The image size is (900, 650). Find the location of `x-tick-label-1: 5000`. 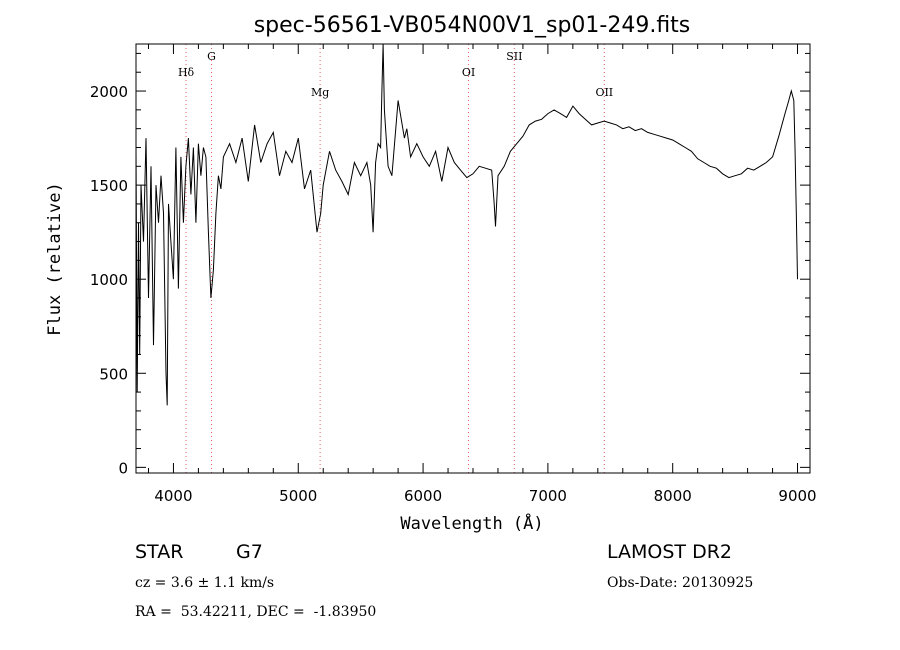

x-tick-label-1: 5000 is located at coordinates (298, 496).